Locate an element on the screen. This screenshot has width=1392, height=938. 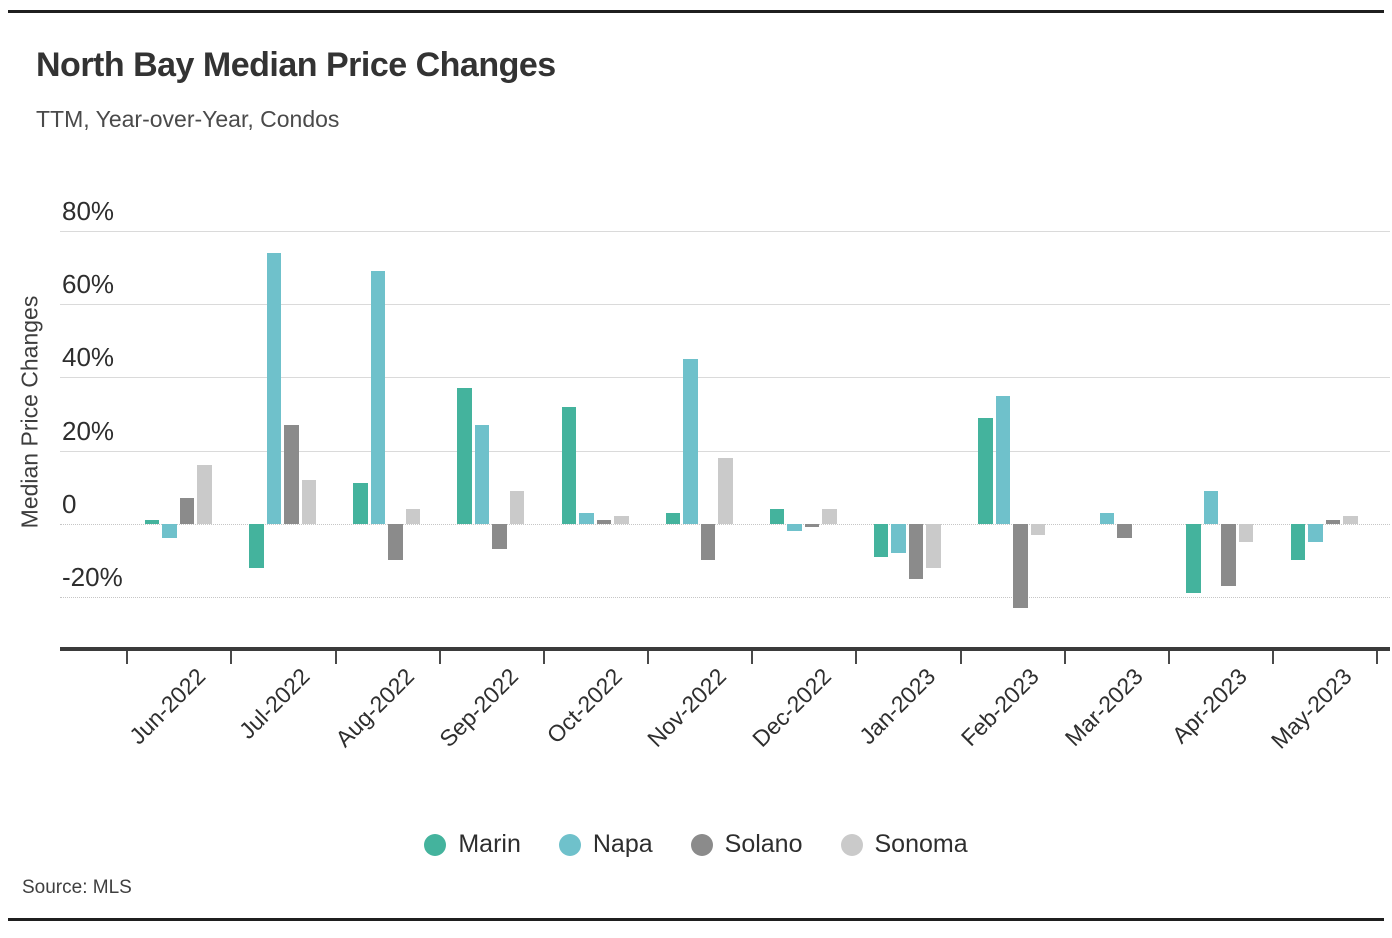
bar-sonoma-sep-2022 is located at coordinates (517, 507).